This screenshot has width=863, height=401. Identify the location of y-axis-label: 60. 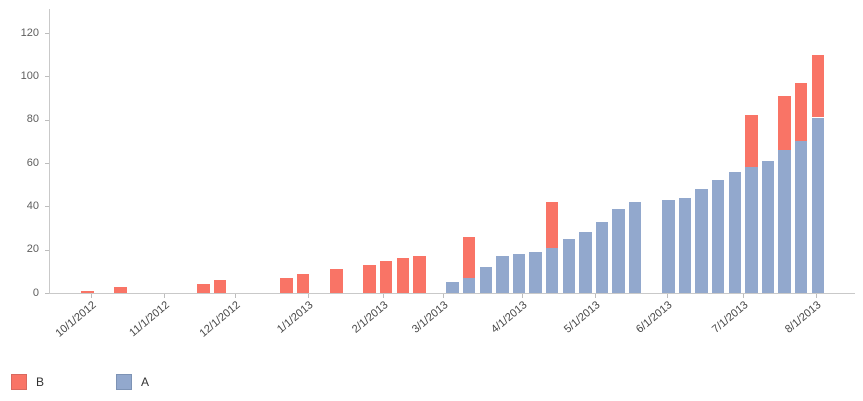
(32, 162).